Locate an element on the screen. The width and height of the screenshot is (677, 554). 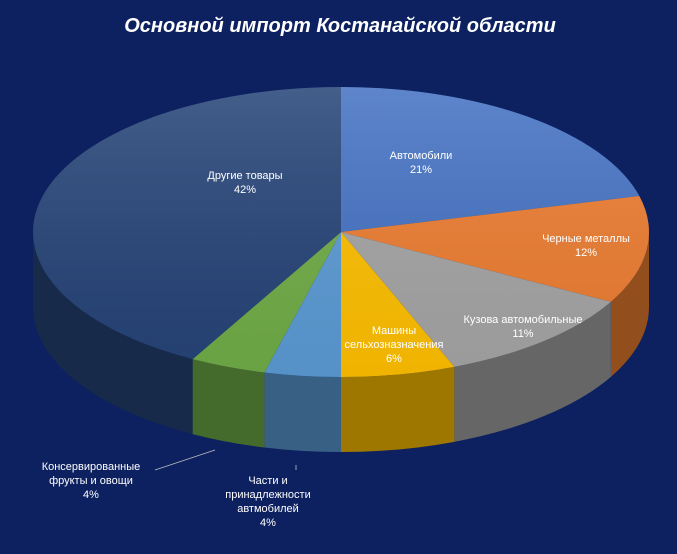
slice-label-5: Консервированные фрукты и овощи 4% is located at coordinates (129, 475).